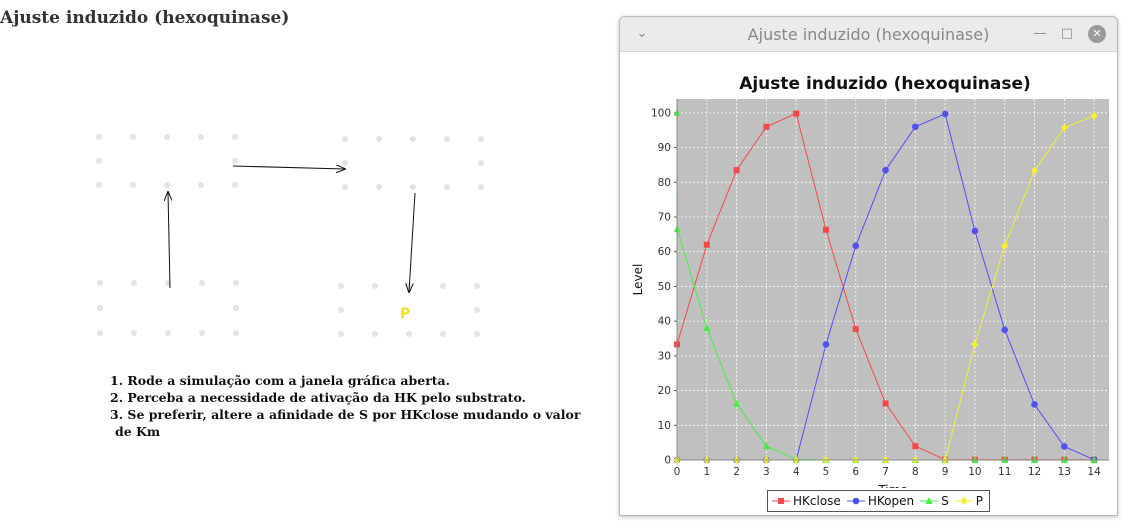 This screenshot has height=530, width=1143. Describe the element at coordinates (1097, 34) in the screenshot. I see `close-icon: ✕` at that location.